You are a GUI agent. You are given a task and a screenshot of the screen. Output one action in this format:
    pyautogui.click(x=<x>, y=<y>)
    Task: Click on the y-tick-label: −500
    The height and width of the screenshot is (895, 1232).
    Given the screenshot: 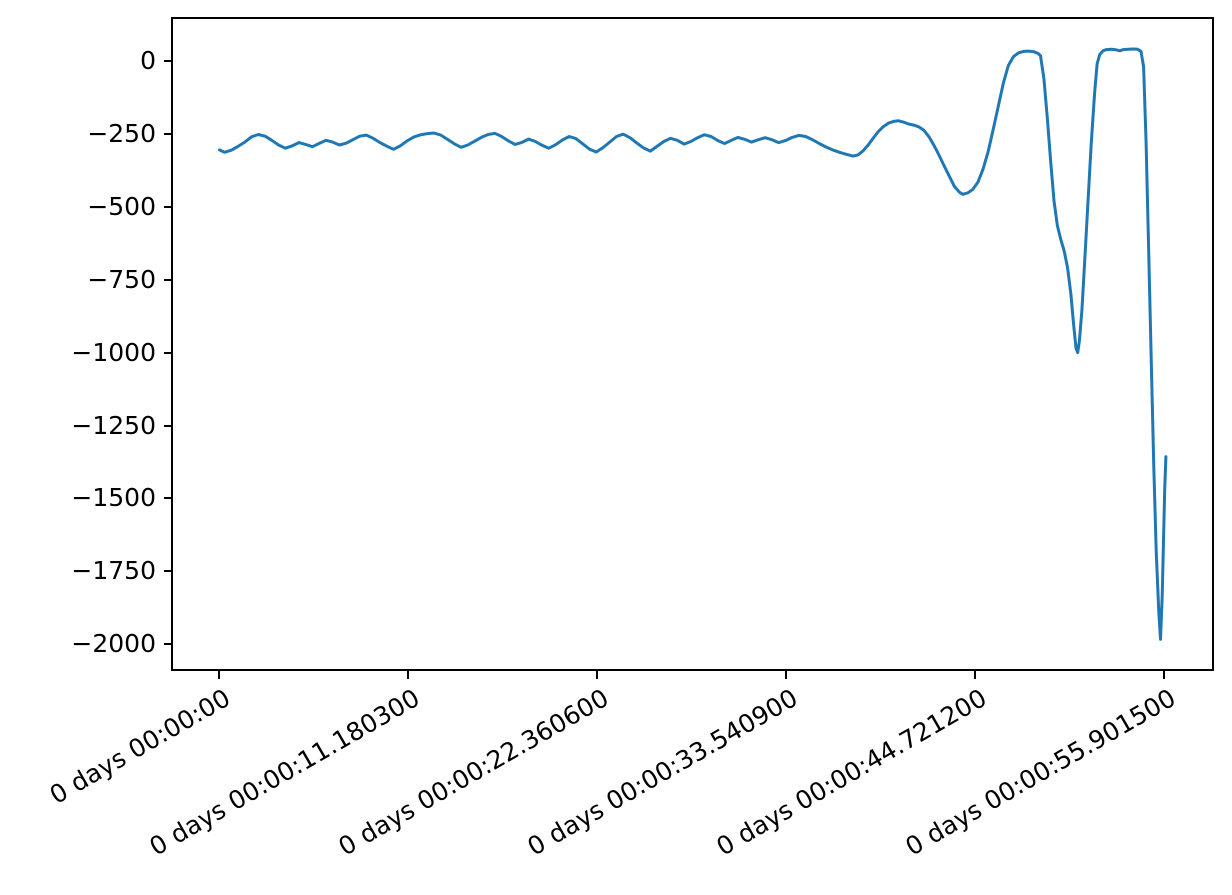 What is the action you would take?
    pyautogui.click(x=121, y=206)
    